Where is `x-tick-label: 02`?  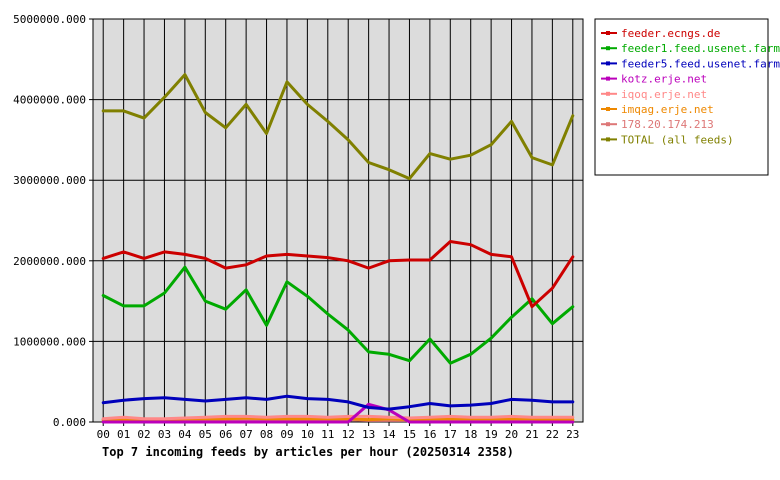
x-tick-label: 02 is located at coordinates (143, 434).